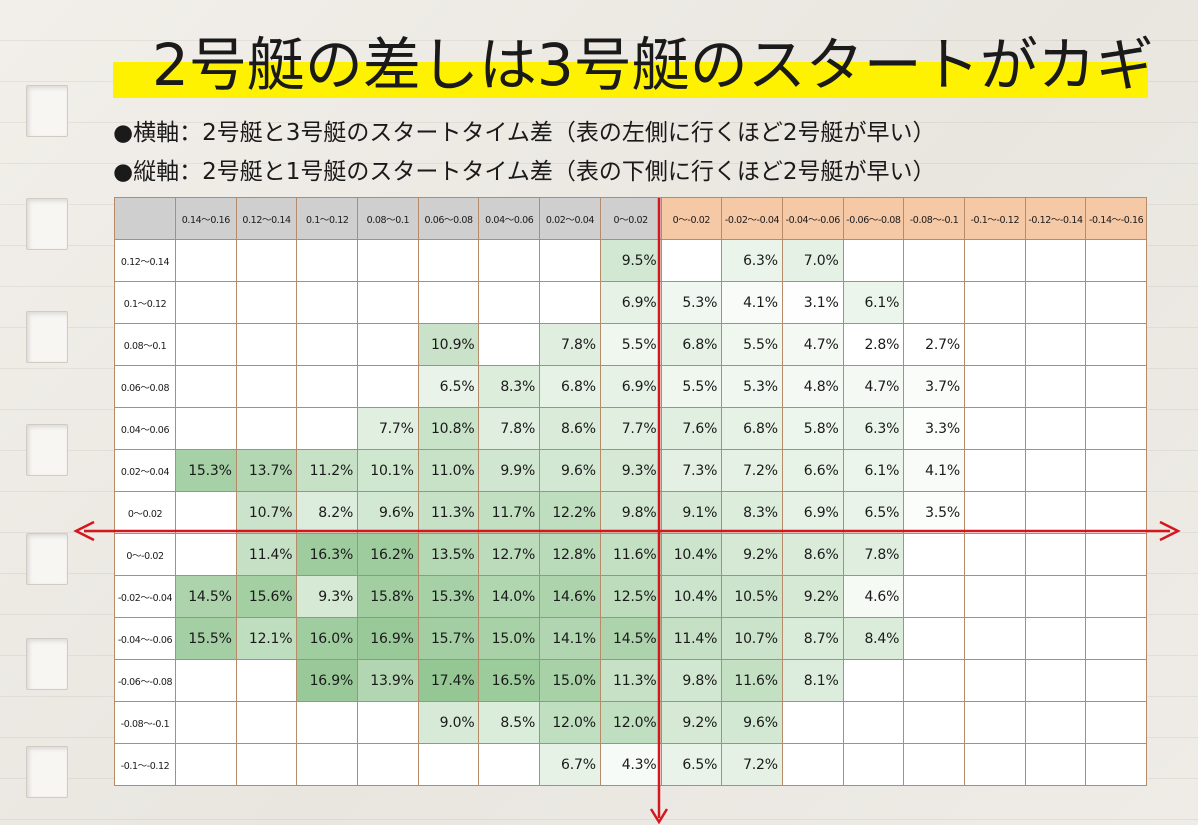  Describe the element at coordinates (145, 512) in the screenshot. I see `row-header: 0～0.02` at that location.